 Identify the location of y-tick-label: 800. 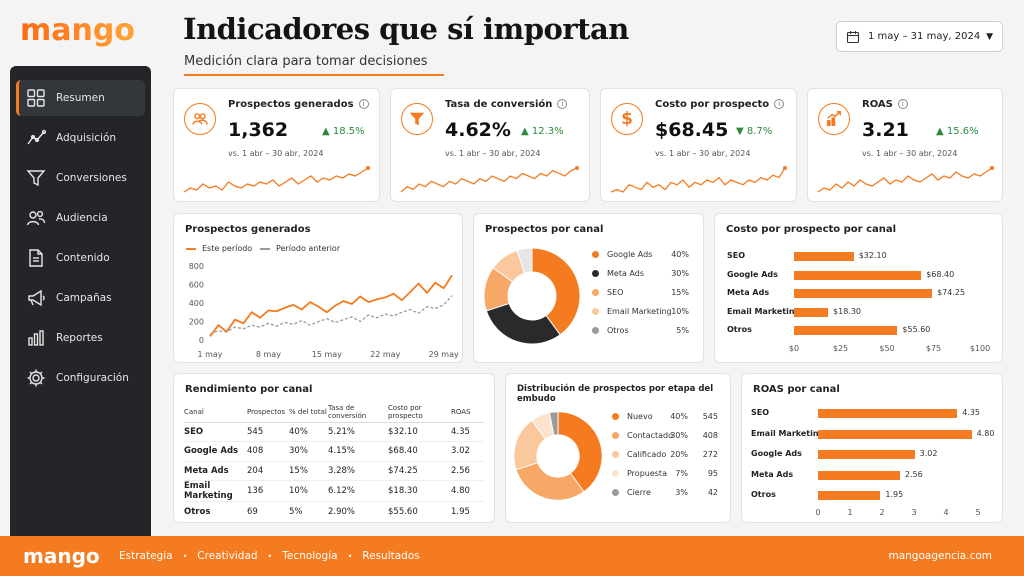
(196, 266).